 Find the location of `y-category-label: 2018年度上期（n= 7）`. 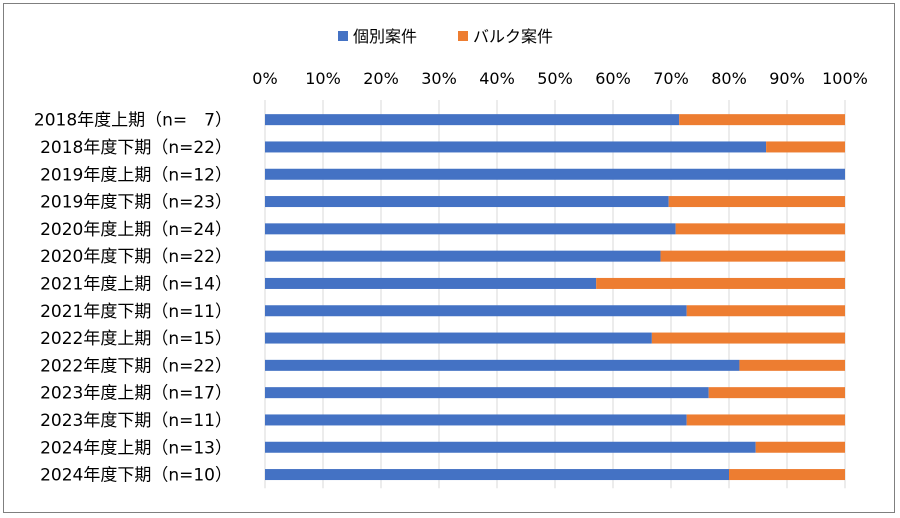

y-category-label: 2018年度上期（n= 7） is located at coordinates (133, 121).